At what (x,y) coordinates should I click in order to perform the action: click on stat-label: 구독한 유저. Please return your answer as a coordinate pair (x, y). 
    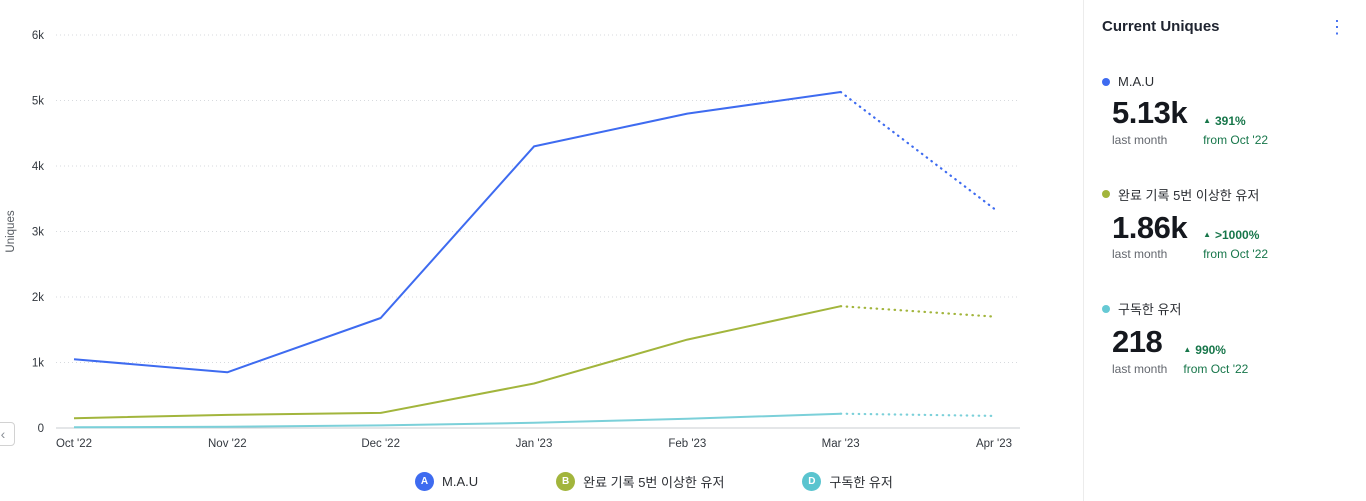
    Looking at the image, I should click on (1150, 310).